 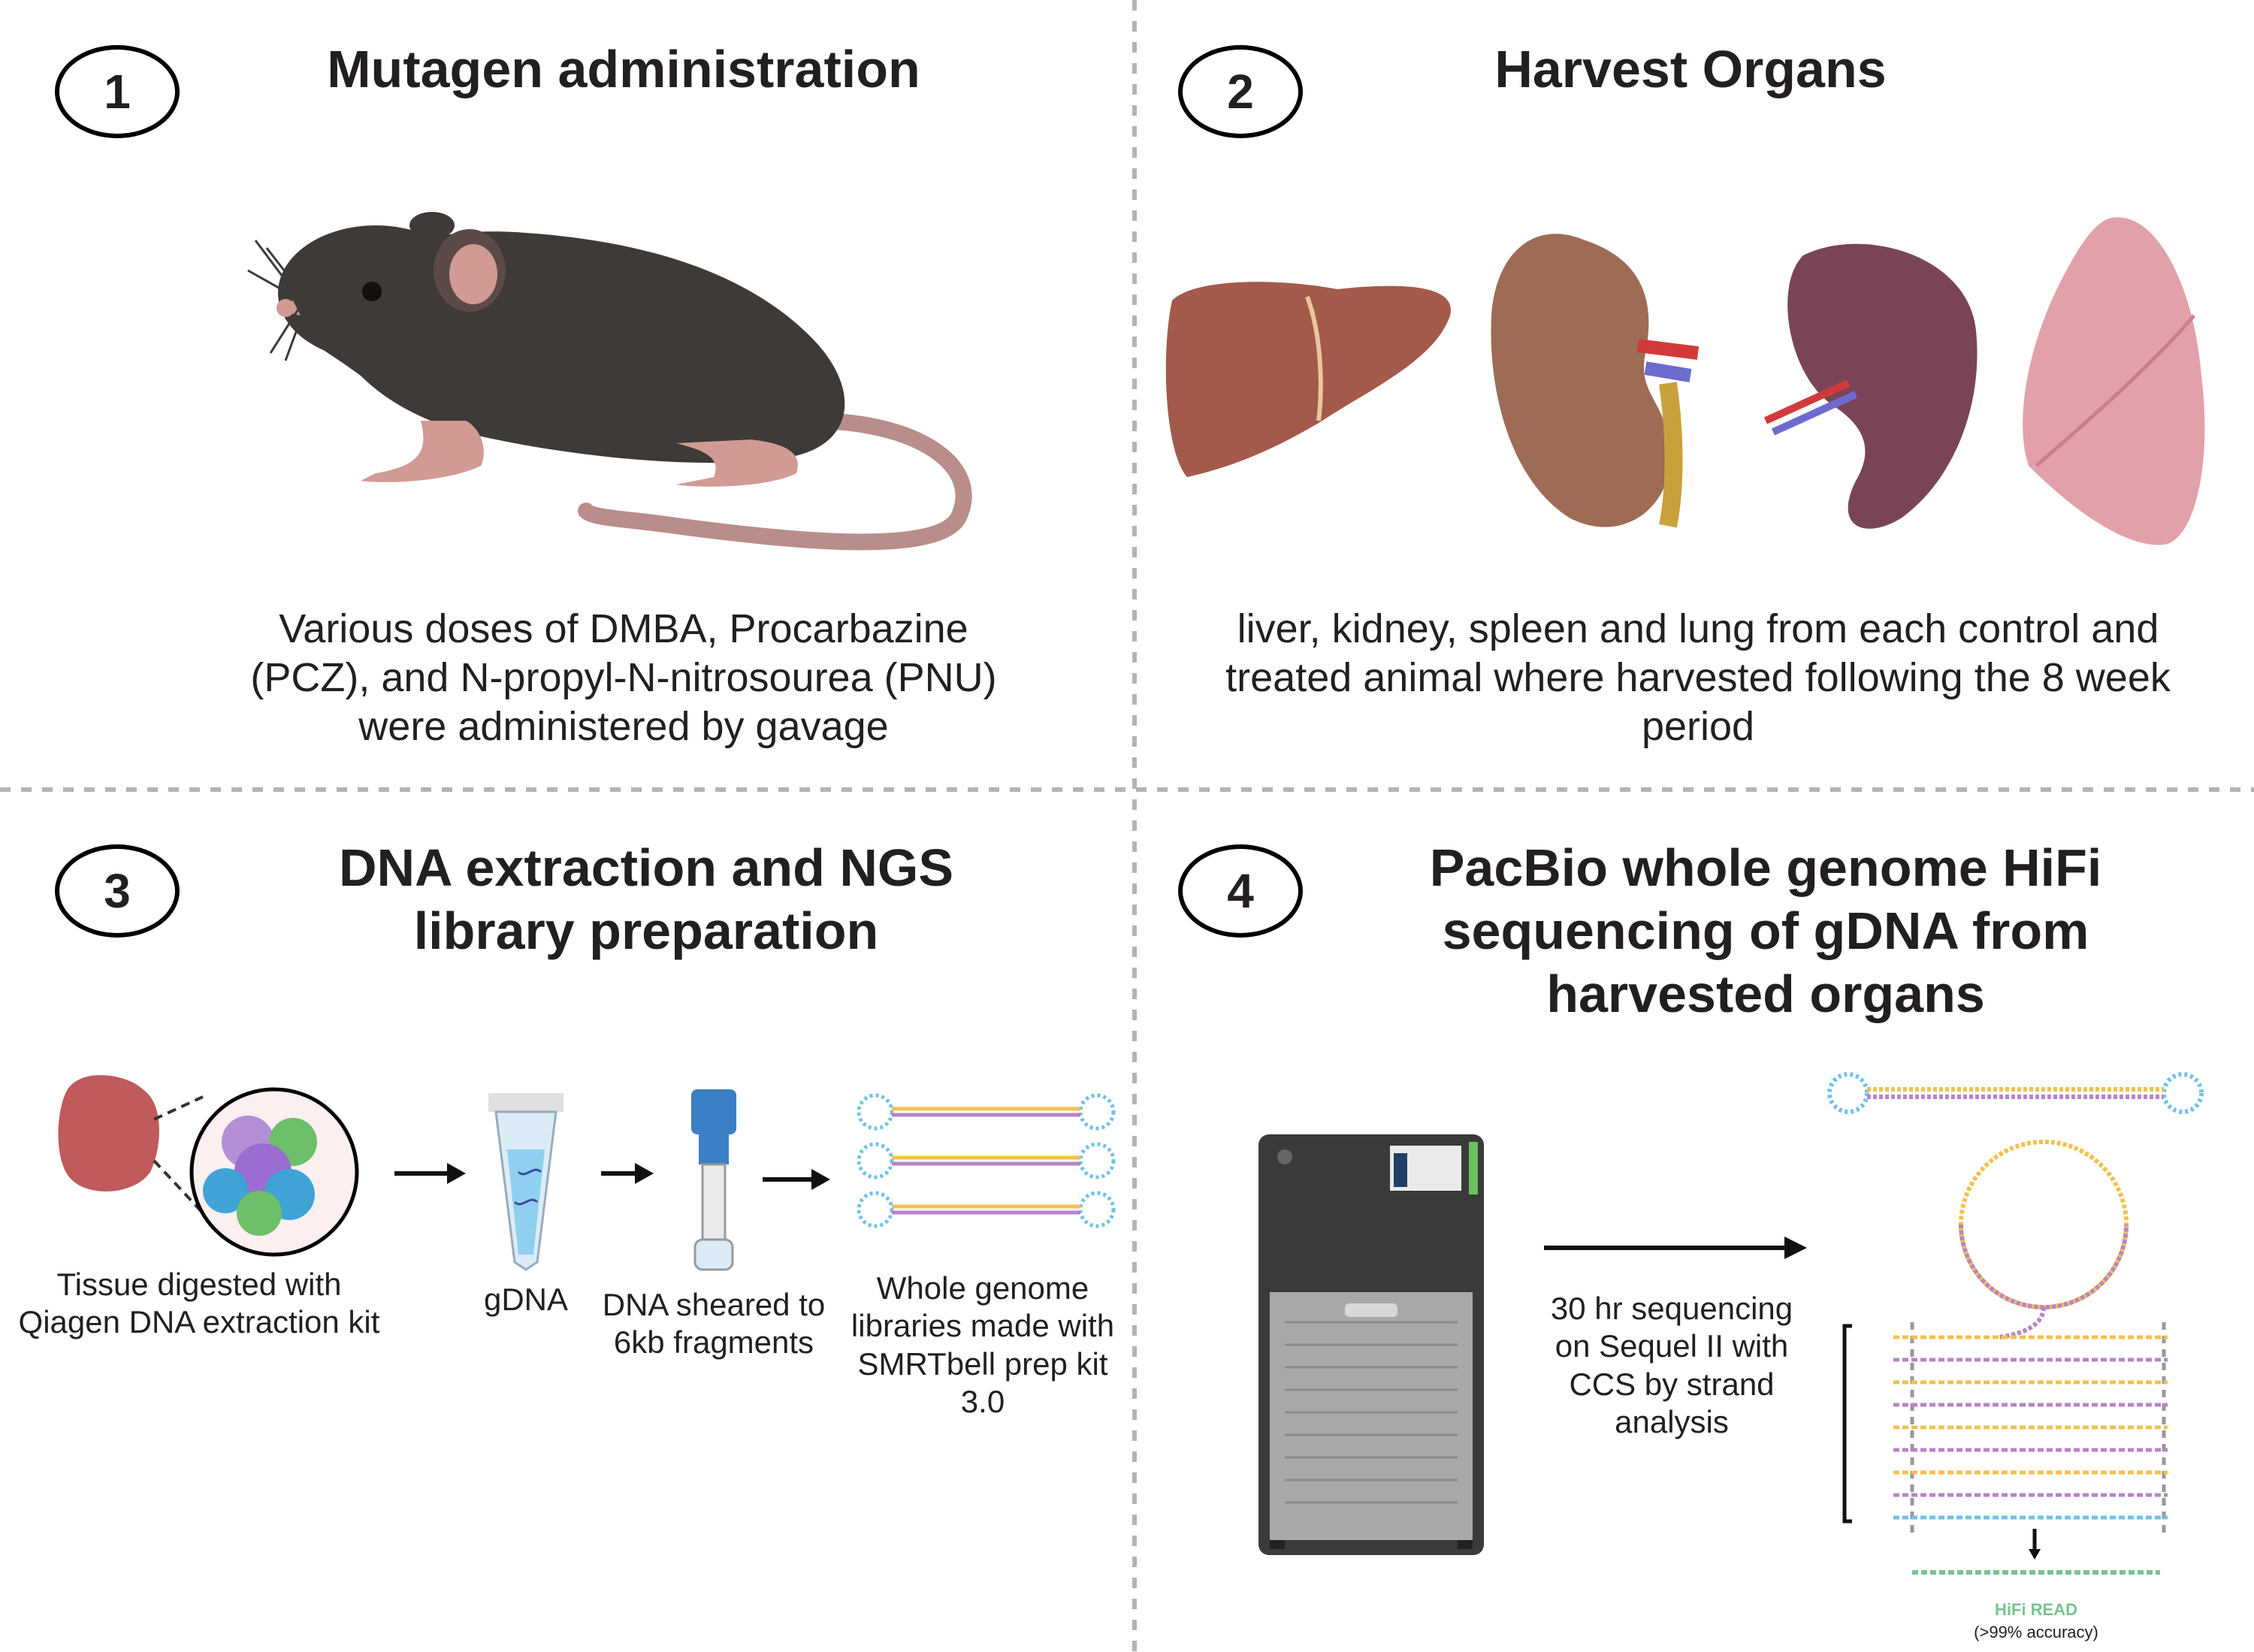 I want to click on step-2-title: Harvest Organs, so click(x=1690, y=69).